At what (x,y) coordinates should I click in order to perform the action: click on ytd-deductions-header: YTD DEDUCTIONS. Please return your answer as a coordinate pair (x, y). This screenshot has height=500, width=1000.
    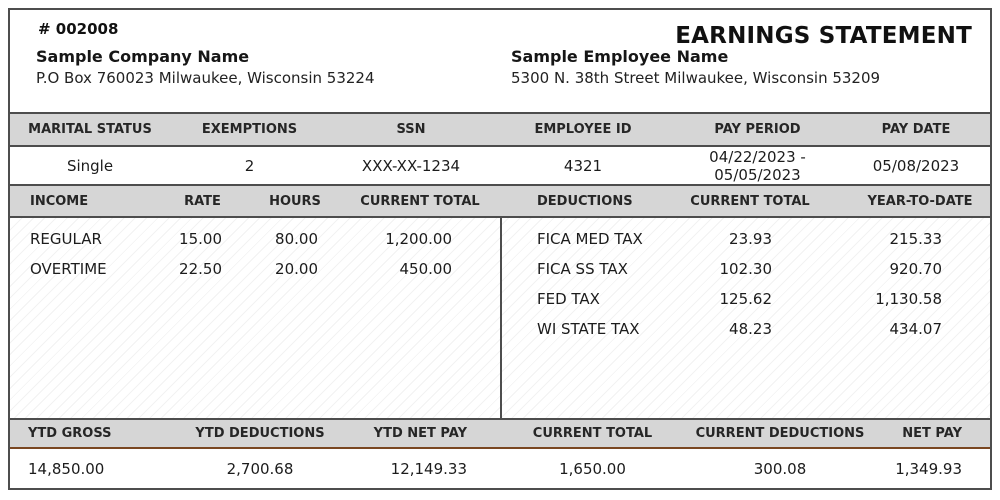
    Looking at the image, I should click on (260, 433).